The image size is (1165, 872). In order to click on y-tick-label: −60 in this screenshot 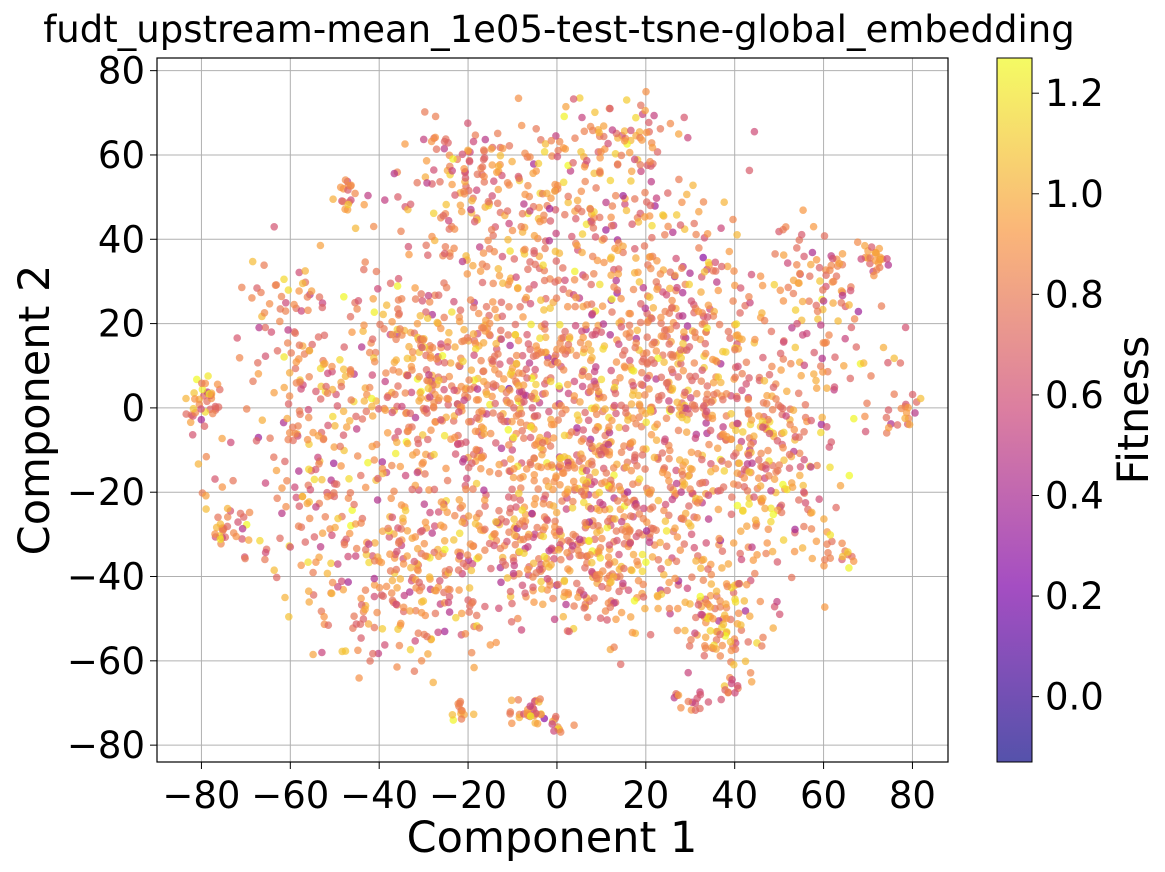, I will do `click(106, 661)`.